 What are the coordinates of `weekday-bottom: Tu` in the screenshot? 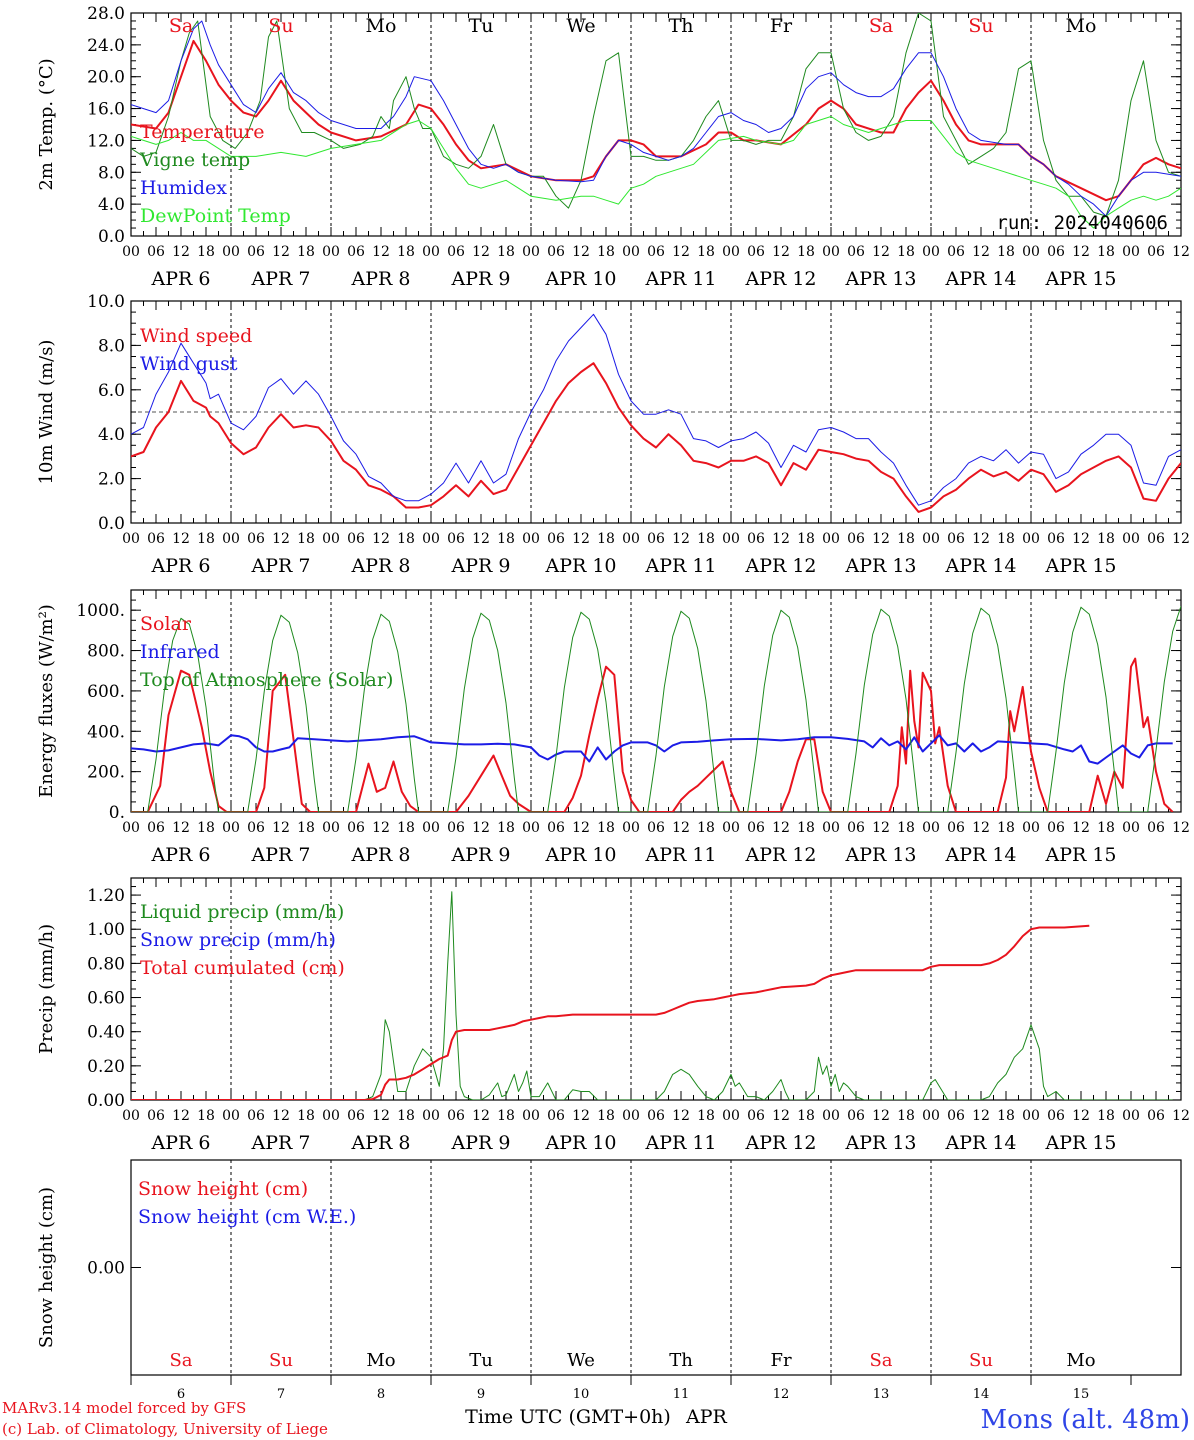 It's located at (481, 1360).